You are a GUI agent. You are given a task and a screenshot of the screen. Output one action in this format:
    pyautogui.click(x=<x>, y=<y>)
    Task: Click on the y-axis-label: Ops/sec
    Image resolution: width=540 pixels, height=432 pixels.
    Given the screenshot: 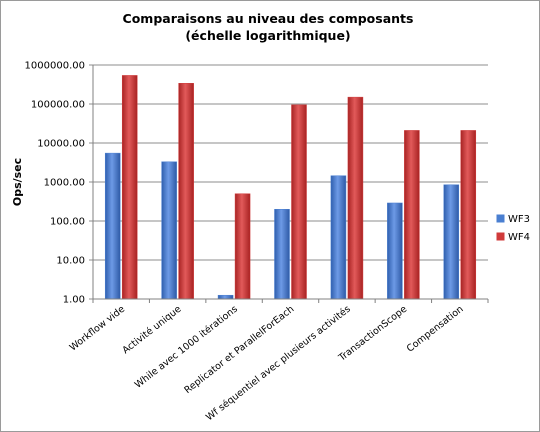 What is the action you would take?
    pyautogui.click(x=17, y=182)
    